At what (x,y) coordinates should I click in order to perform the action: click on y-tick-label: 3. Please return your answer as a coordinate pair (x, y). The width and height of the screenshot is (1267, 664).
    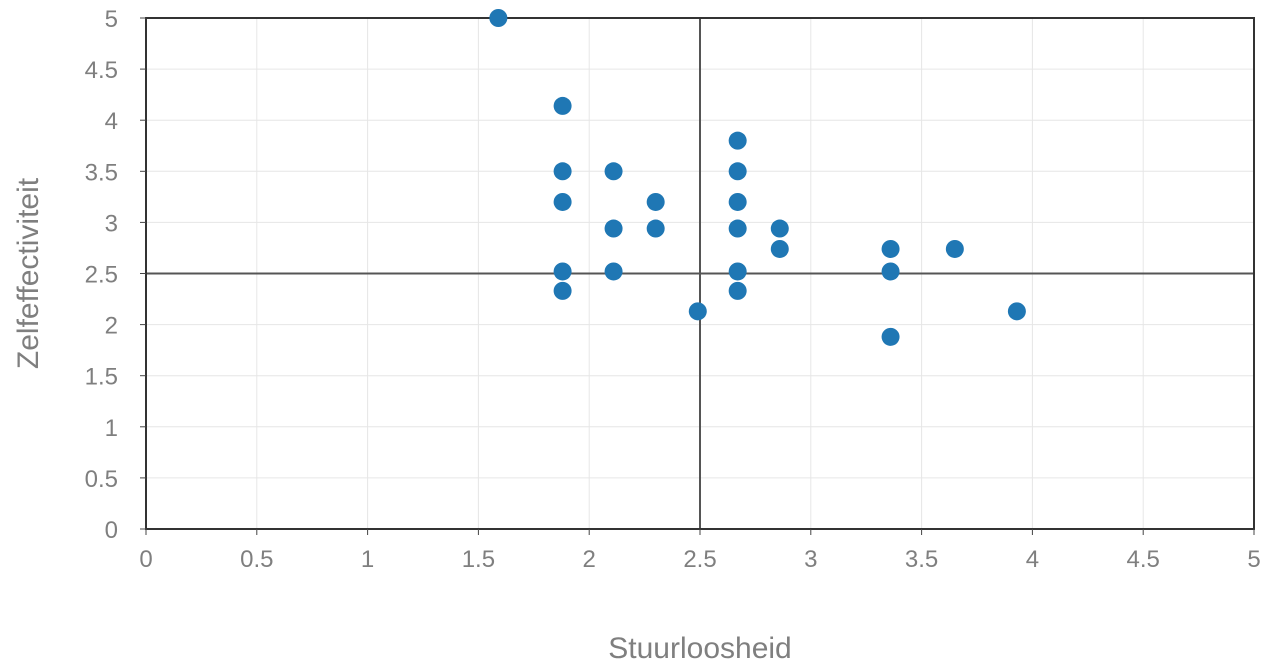
    Looking at the image, I should click on (111, 223).